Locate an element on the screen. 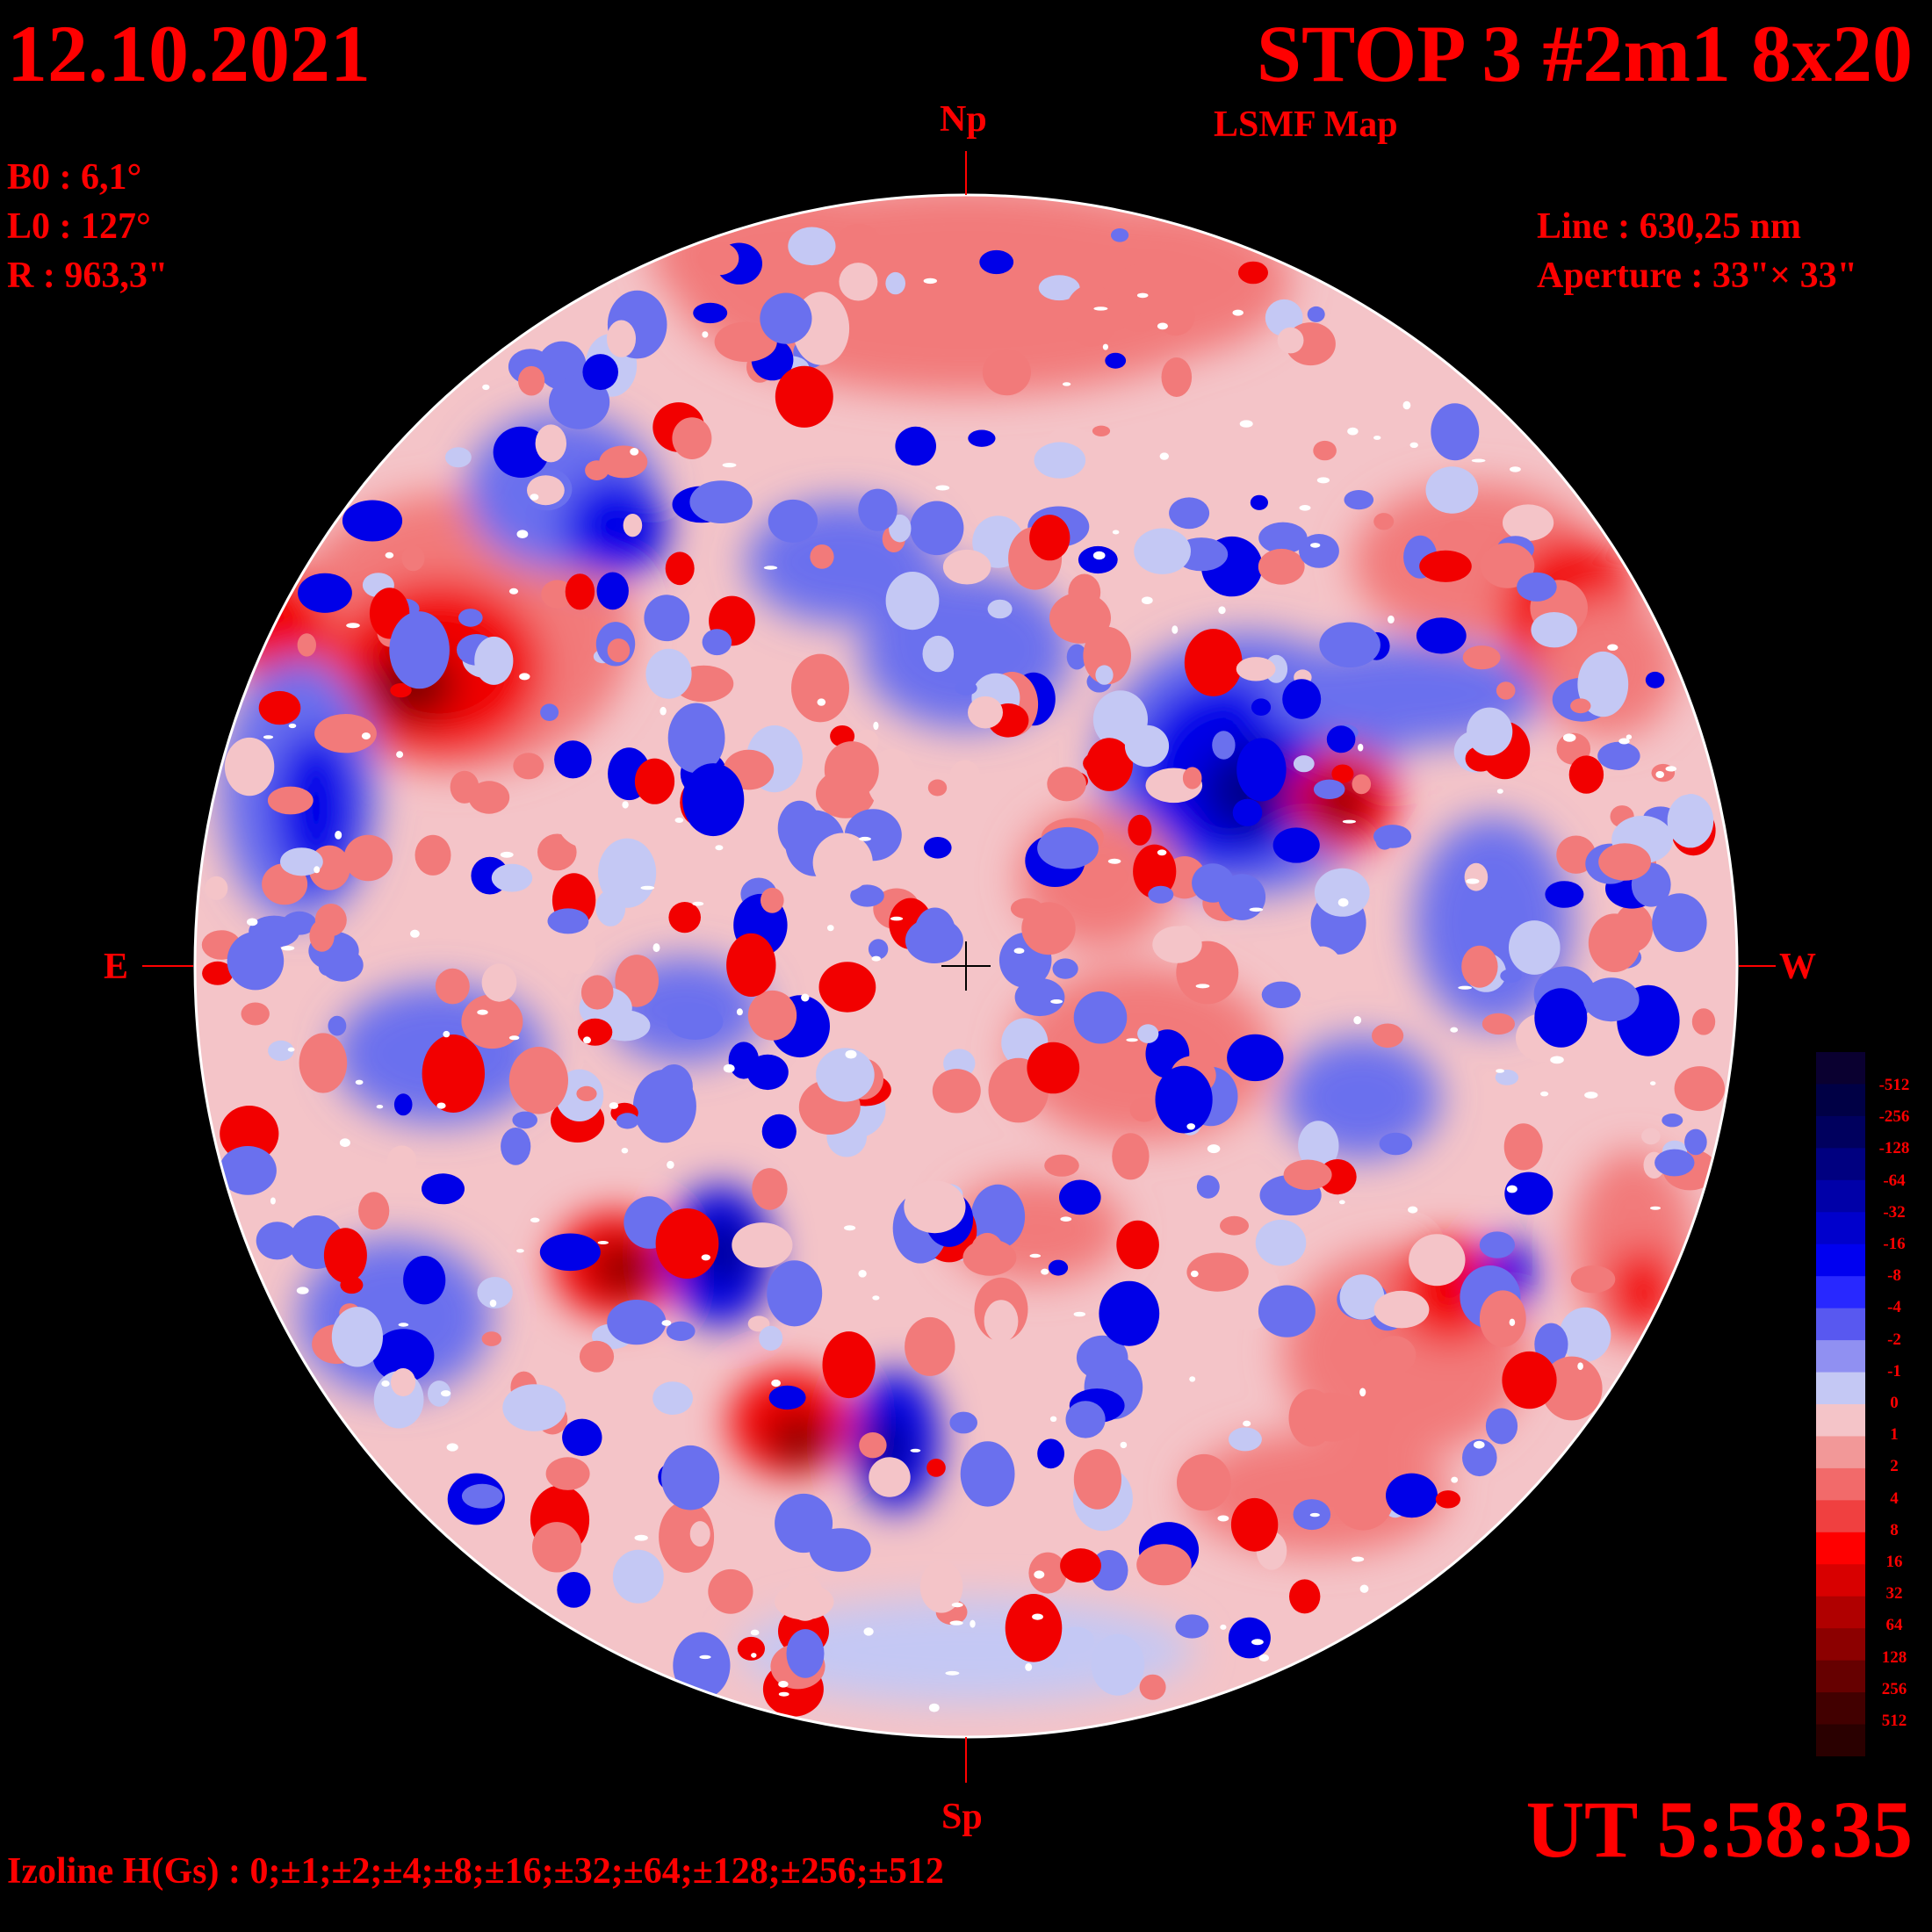 The height and width of the screenshot is (1932, 1932). color-scale-label: 2 is located at coordinates (1895, 1467).